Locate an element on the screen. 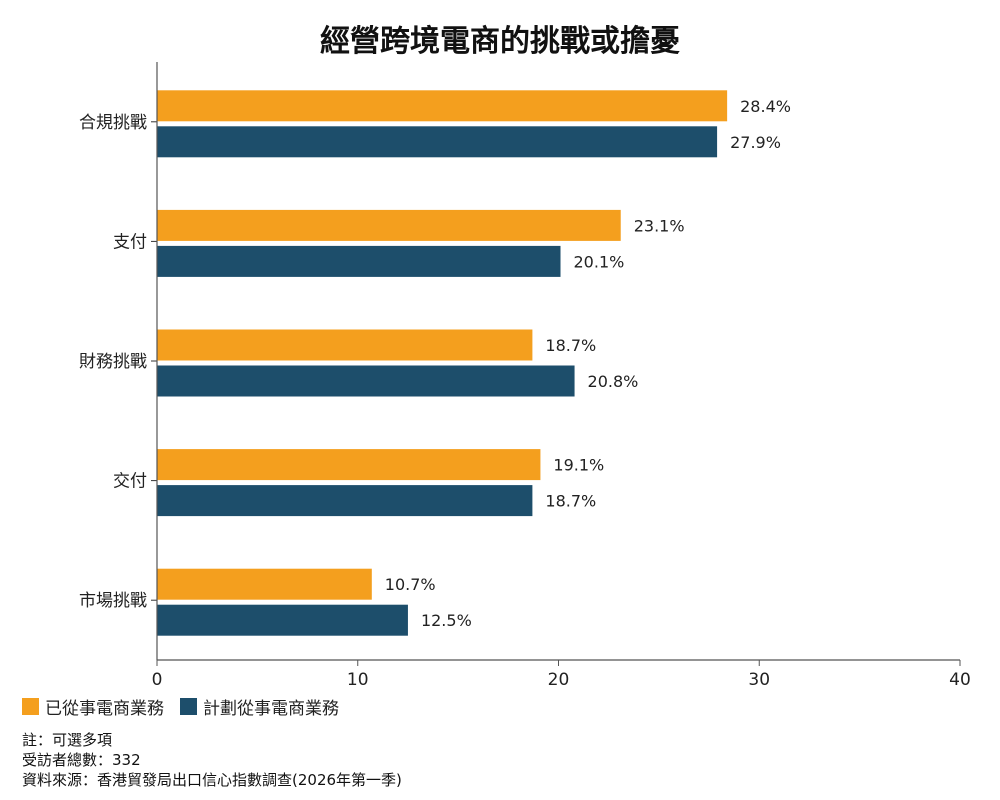  bar-value-label: 10.7% is located at coordinates (410, 584).